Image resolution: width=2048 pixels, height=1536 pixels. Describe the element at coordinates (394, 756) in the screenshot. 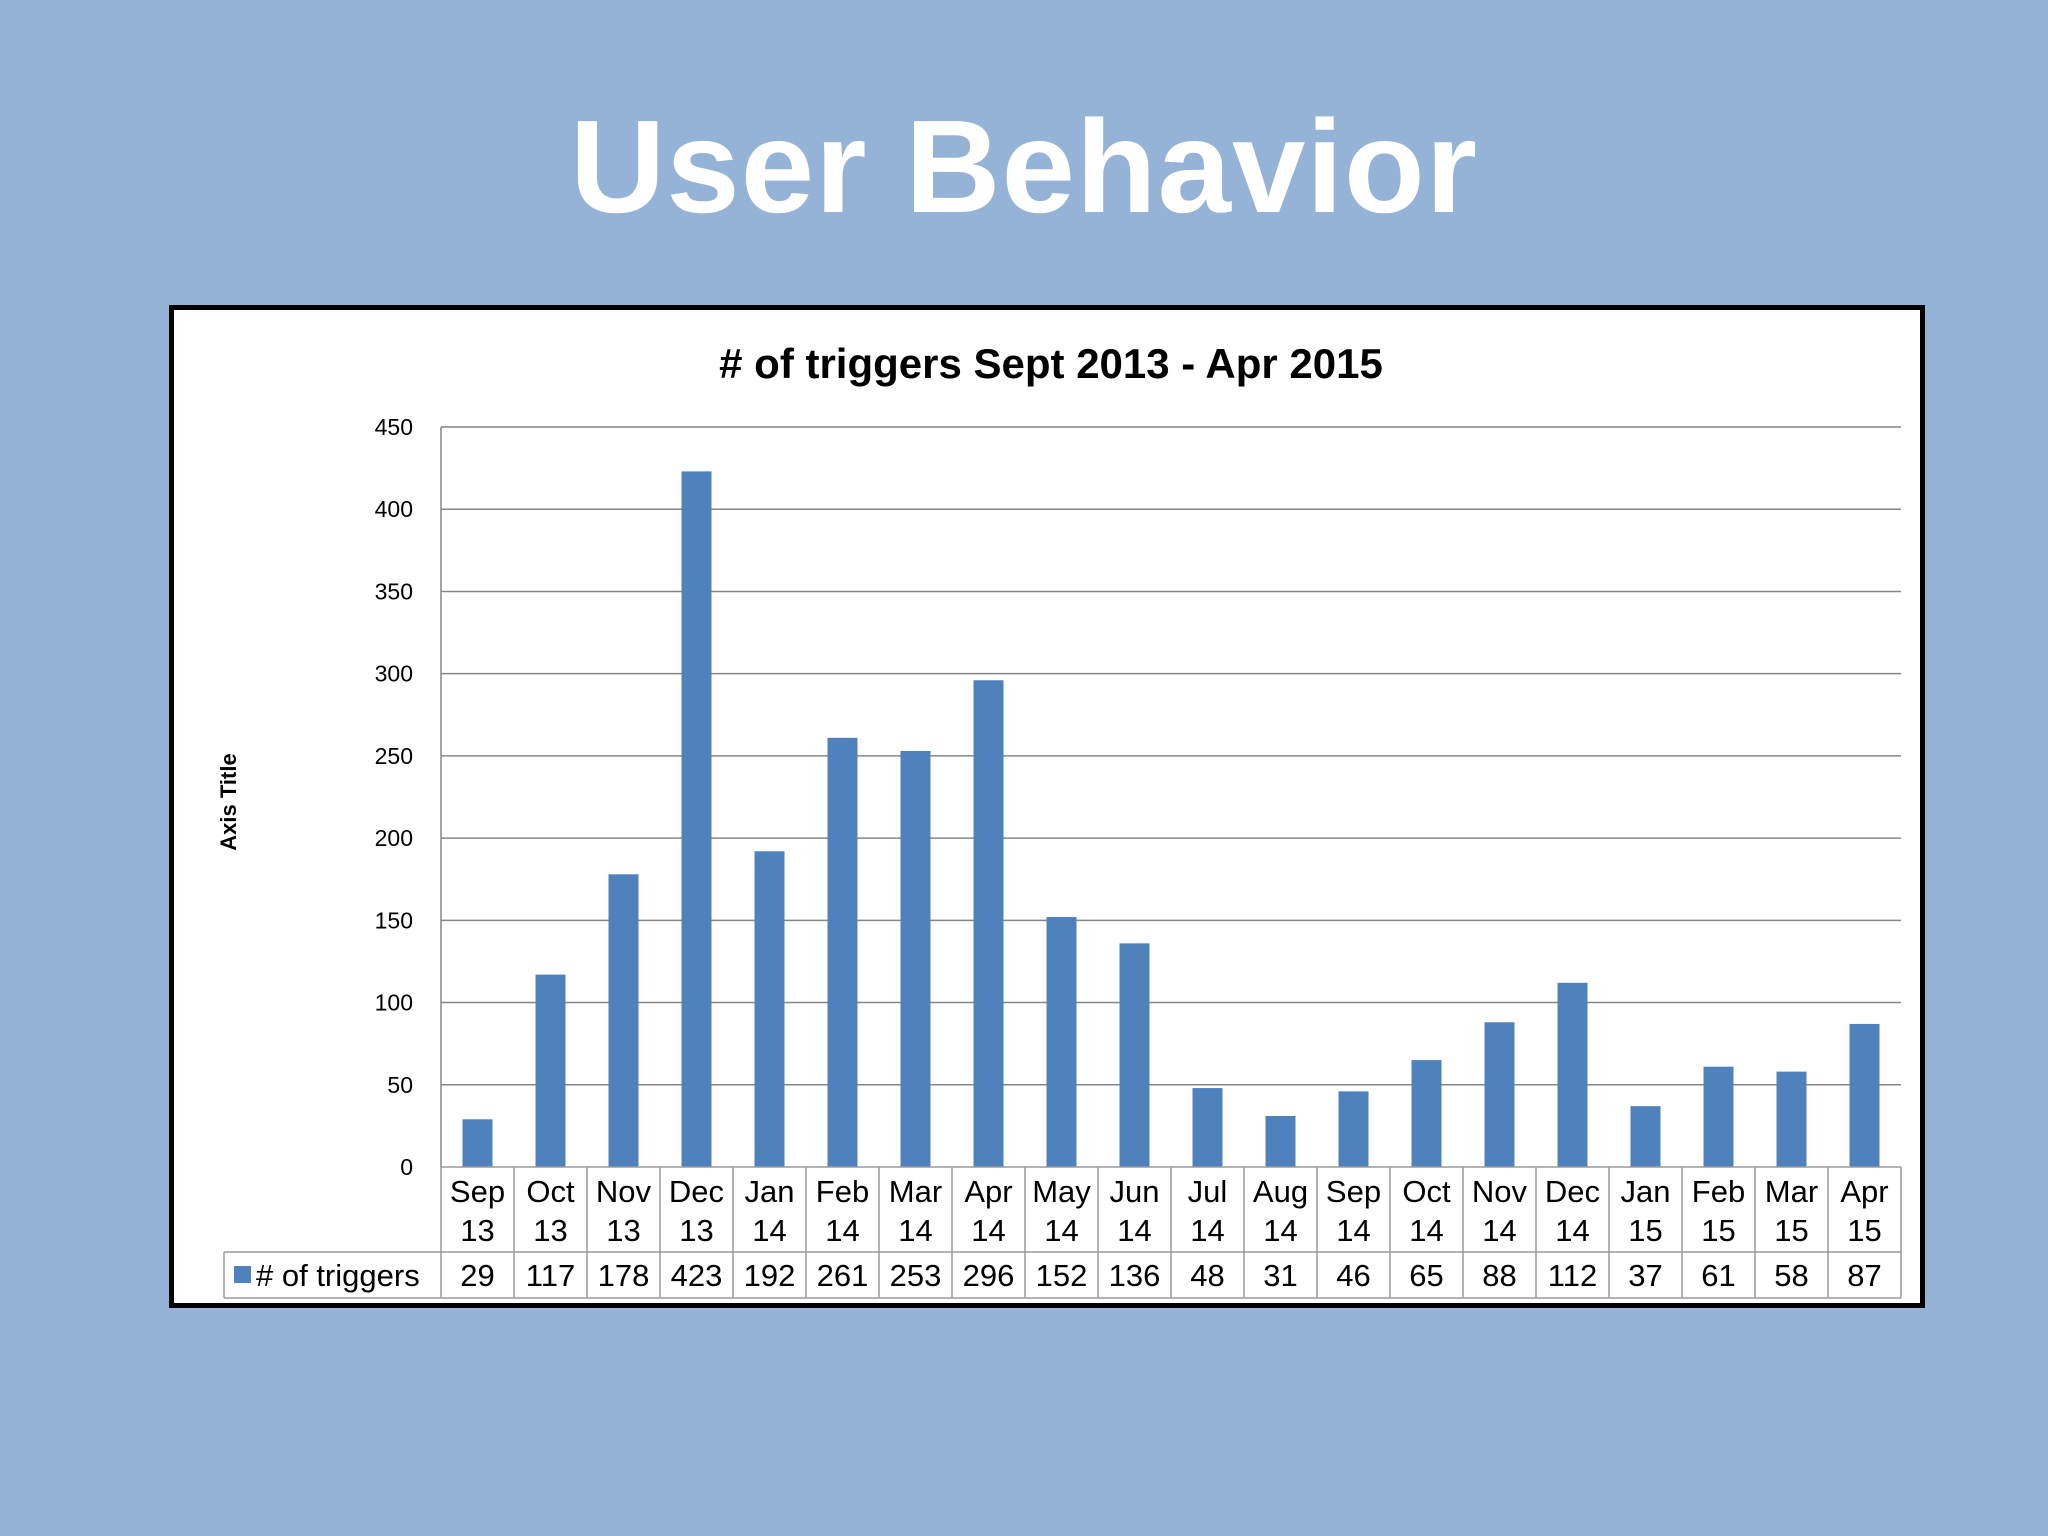

I see `y-tick-label: 250` at that location.